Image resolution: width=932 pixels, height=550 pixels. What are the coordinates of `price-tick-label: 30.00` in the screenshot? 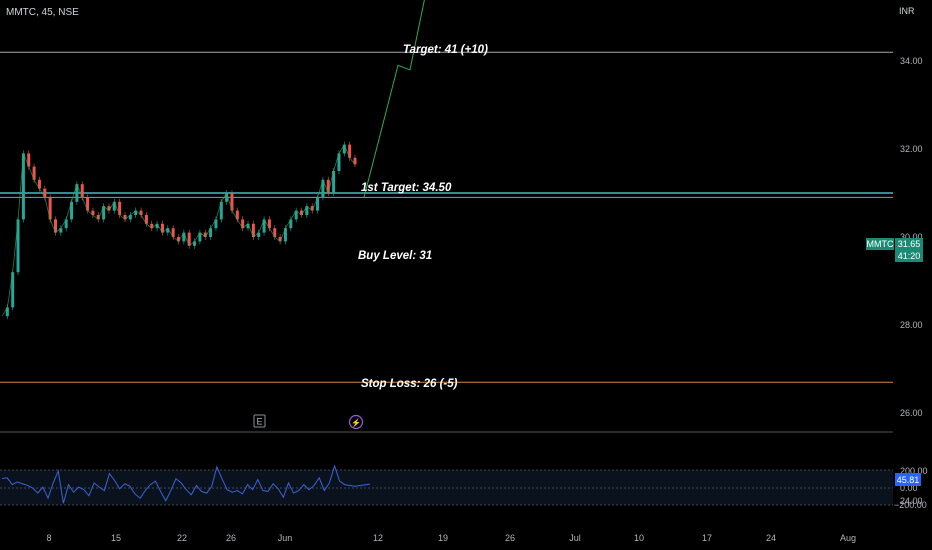 It's located at (911, 237).